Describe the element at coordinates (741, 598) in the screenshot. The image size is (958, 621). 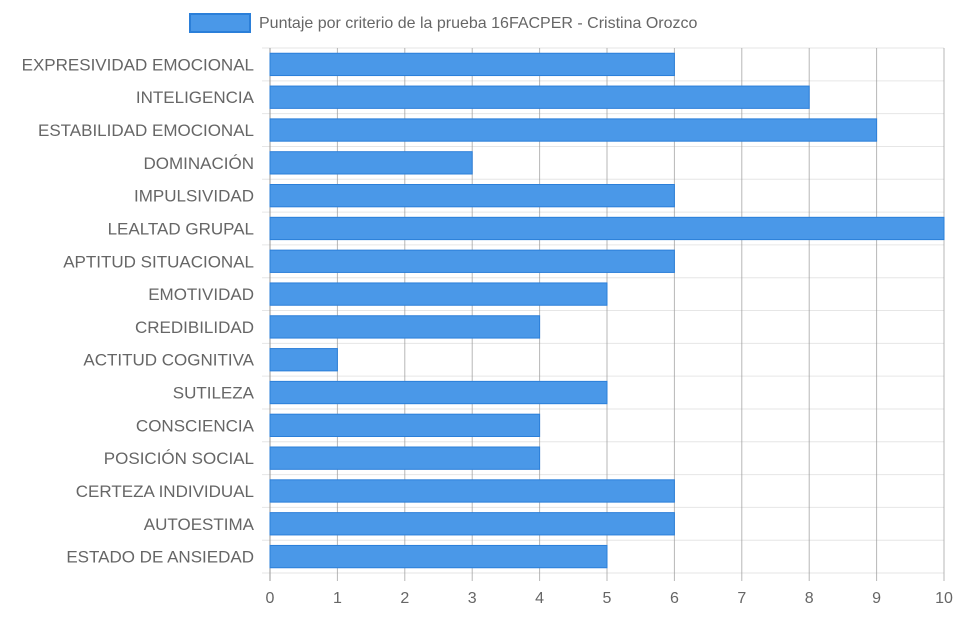
I see `x-tick-label: 7` at that location.